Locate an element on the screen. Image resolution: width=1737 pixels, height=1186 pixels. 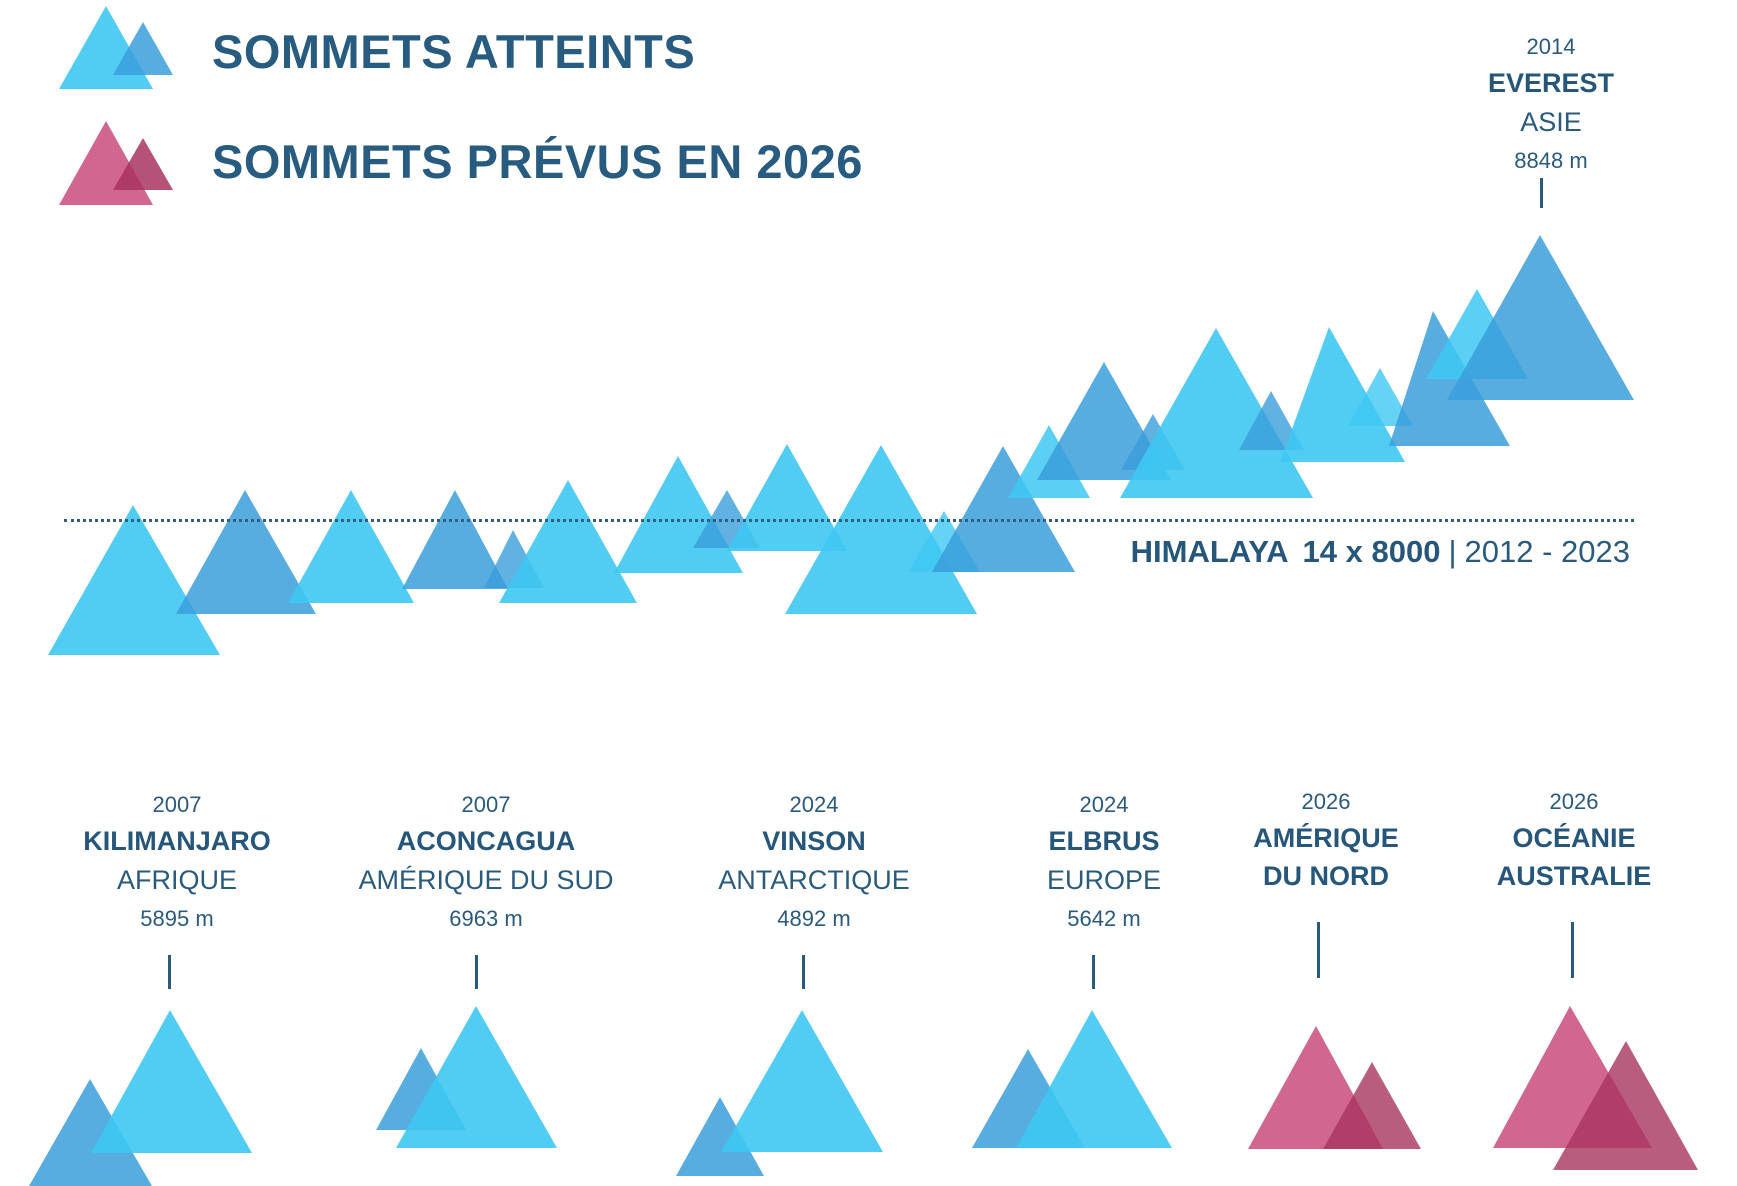
aconcagua-mountain-icon is located at coordinates (476, 1077).